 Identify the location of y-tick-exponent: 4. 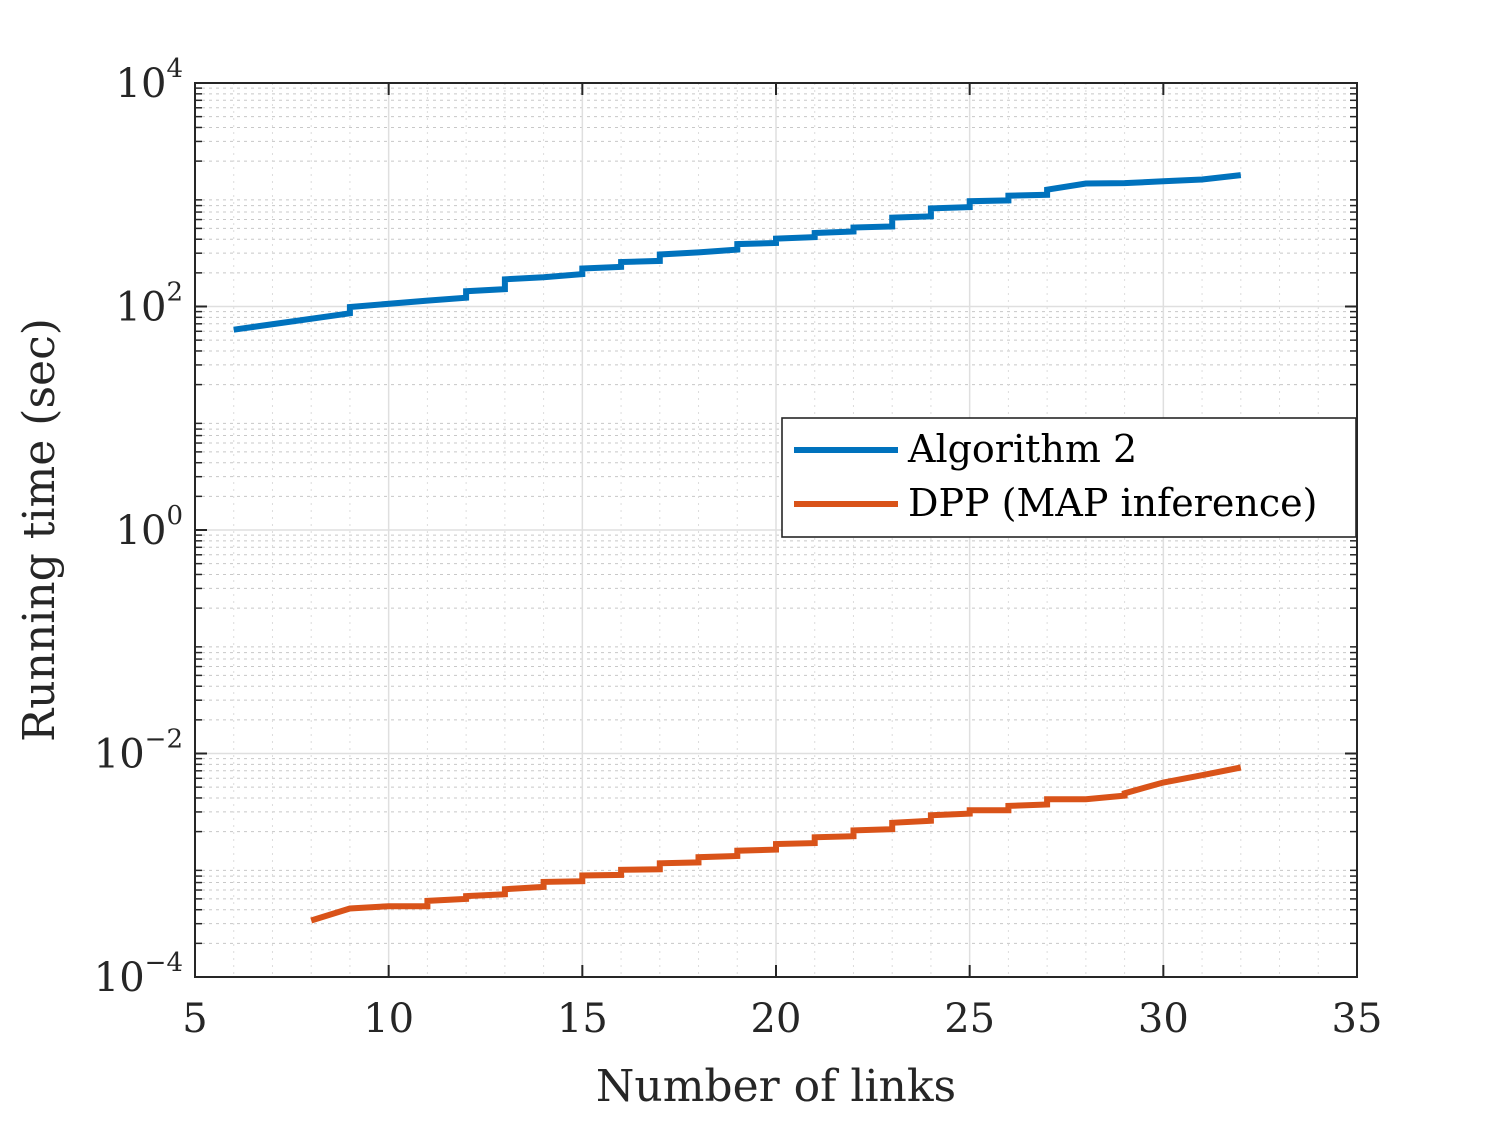
(174, 69).